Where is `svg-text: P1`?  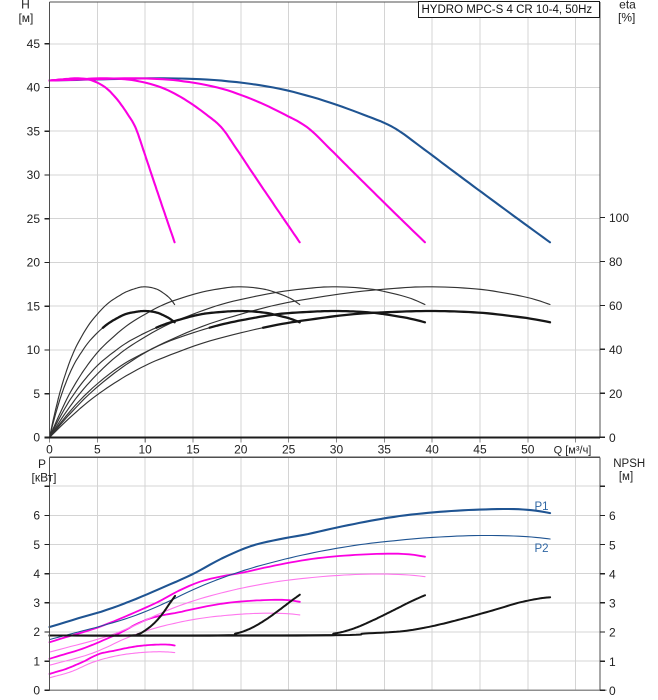 svg-text: P1 is located at coordinates (542, 507).